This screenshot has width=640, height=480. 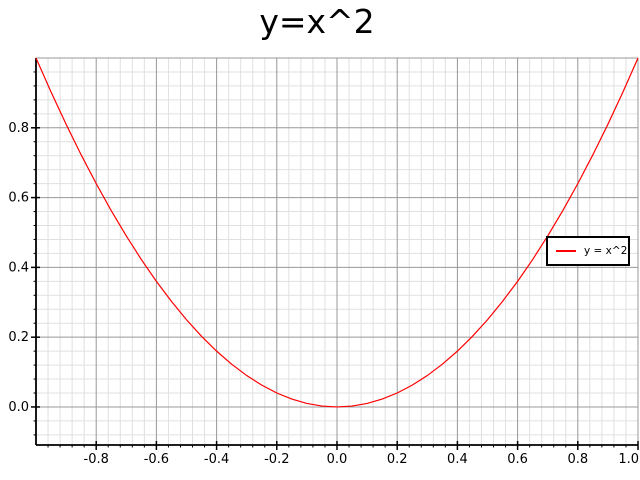 What do you see at coordinates (566, 251) in the screenshot?
I see `legend-line-sample` at bounding box center [566, 251].